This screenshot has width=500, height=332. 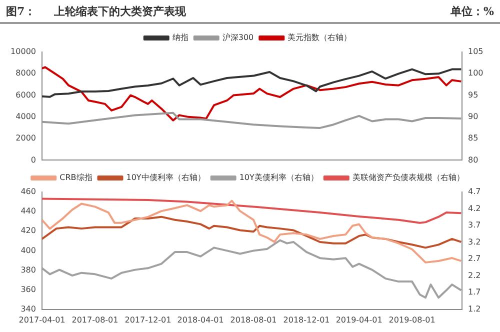 I want to click on x-tick-label: 2017-08-01, so click(x=95, y=319).